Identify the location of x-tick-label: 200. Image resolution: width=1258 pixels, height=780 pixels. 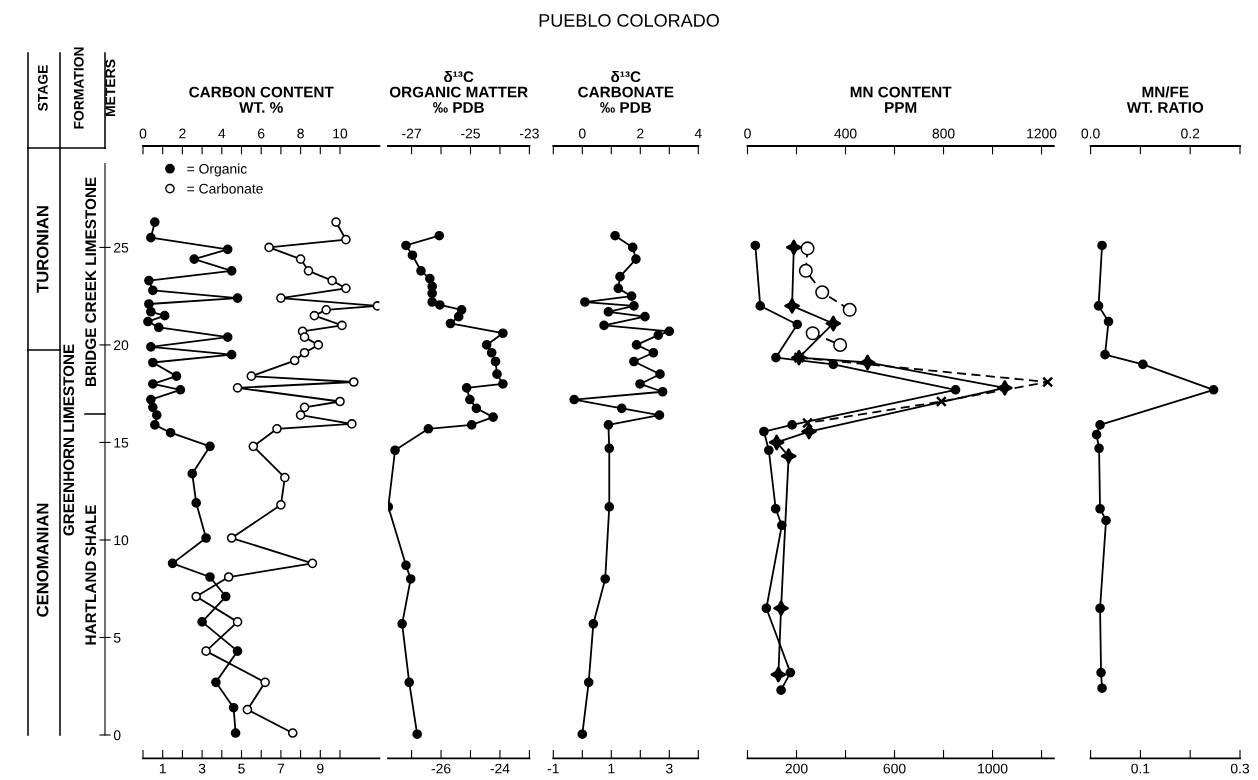
(796, 768).